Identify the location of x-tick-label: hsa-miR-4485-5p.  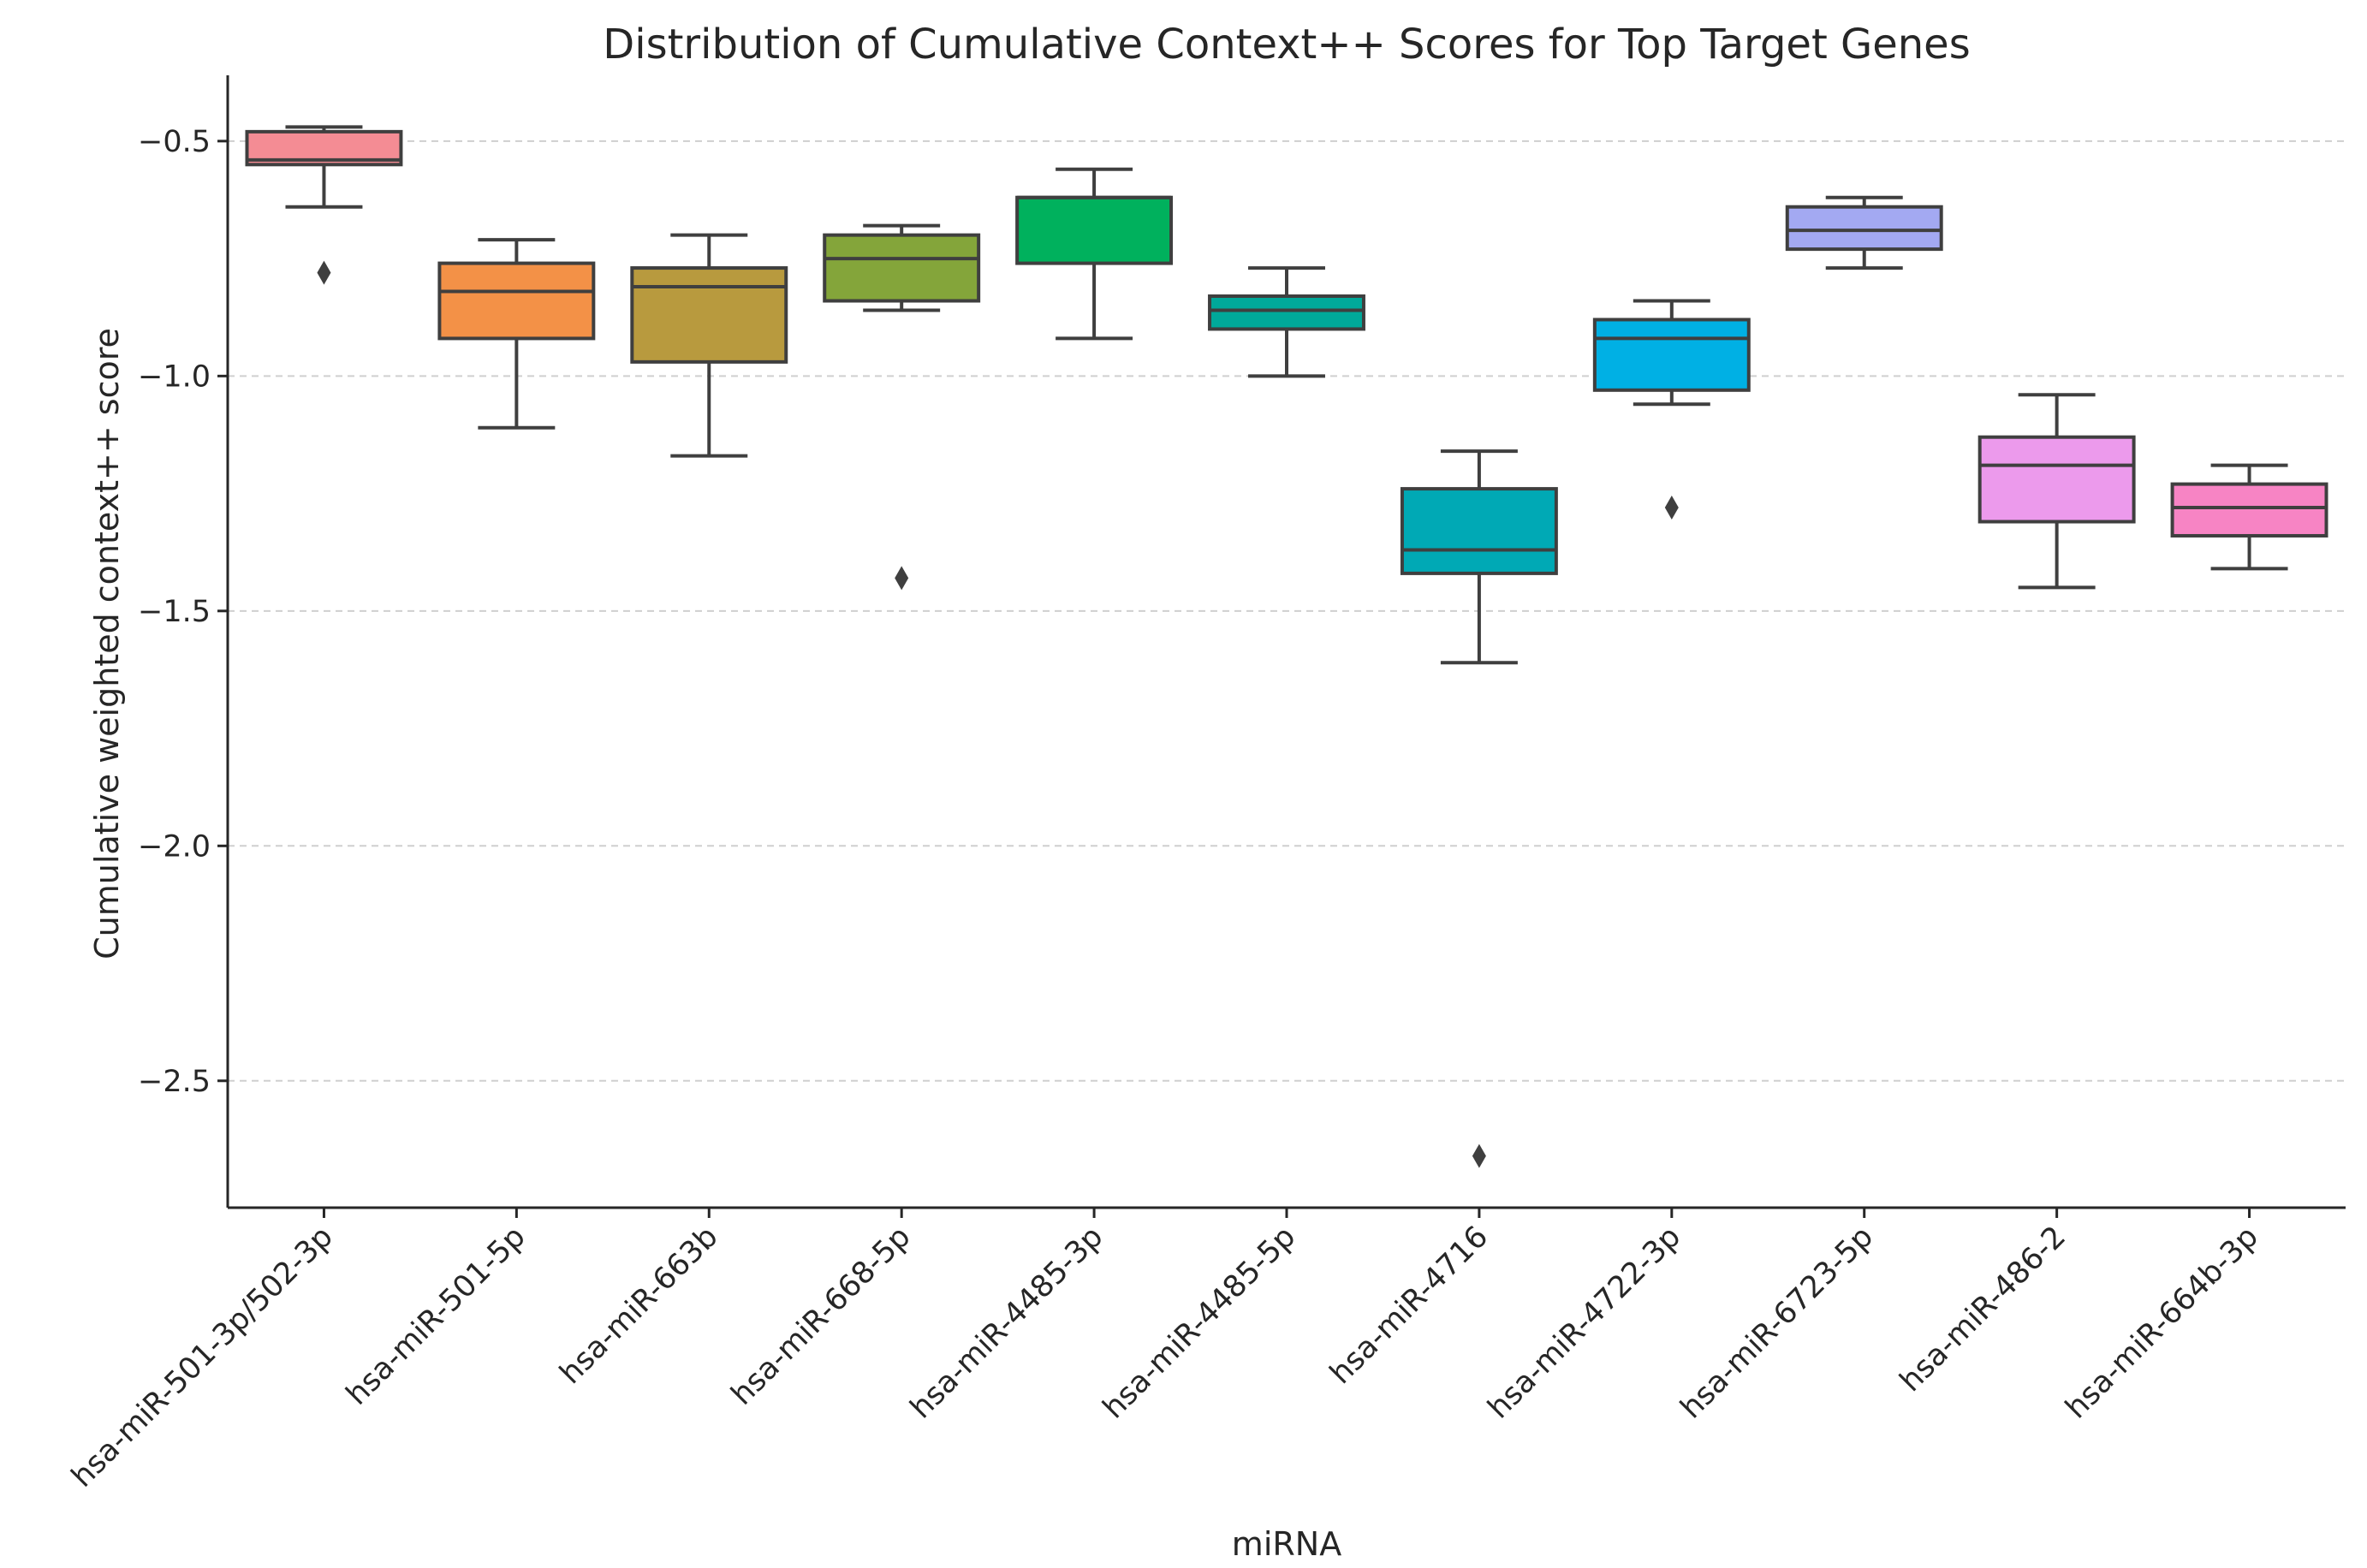
(1199, 1322).